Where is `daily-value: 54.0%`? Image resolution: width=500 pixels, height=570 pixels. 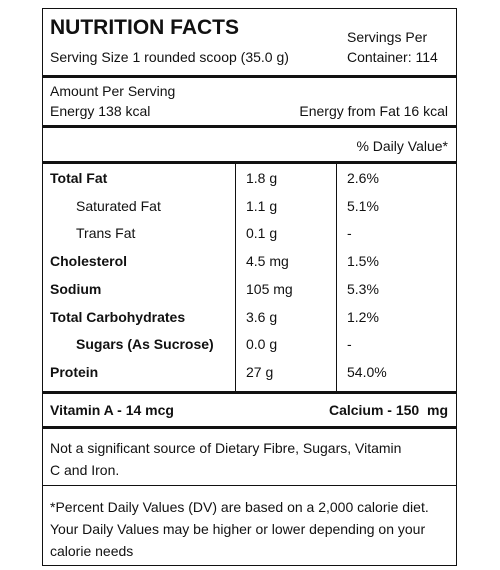
daily-value: 54.0% is located at coordinates (367, 371).